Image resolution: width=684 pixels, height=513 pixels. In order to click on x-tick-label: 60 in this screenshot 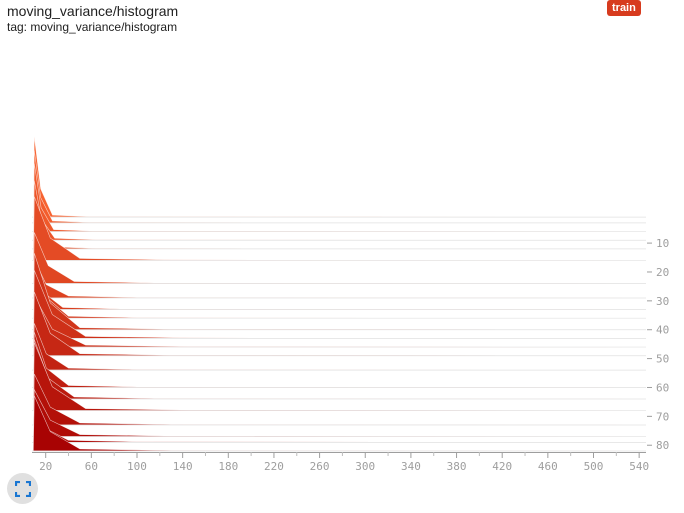, I will do `click(91, 466)`.